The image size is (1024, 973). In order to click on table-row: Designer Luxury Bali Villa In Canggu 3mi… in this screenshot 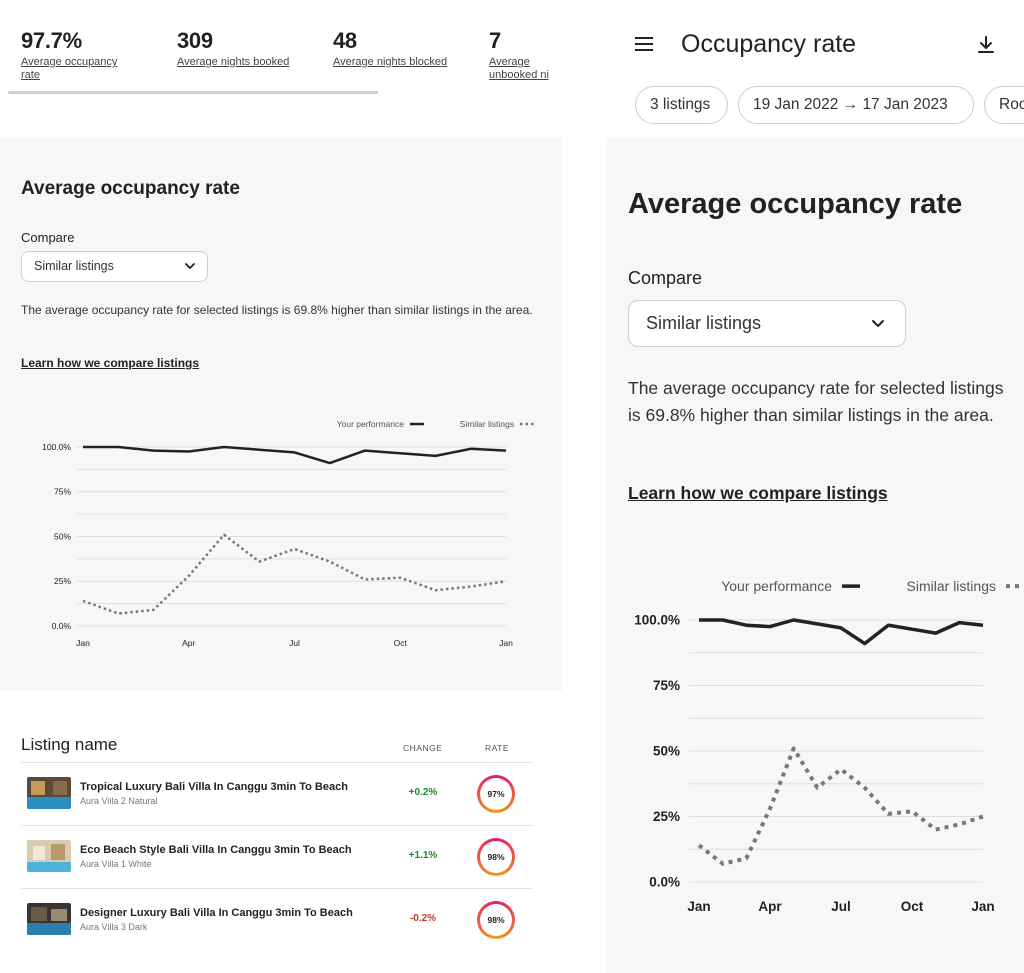, I will do `click(277, 919)`.